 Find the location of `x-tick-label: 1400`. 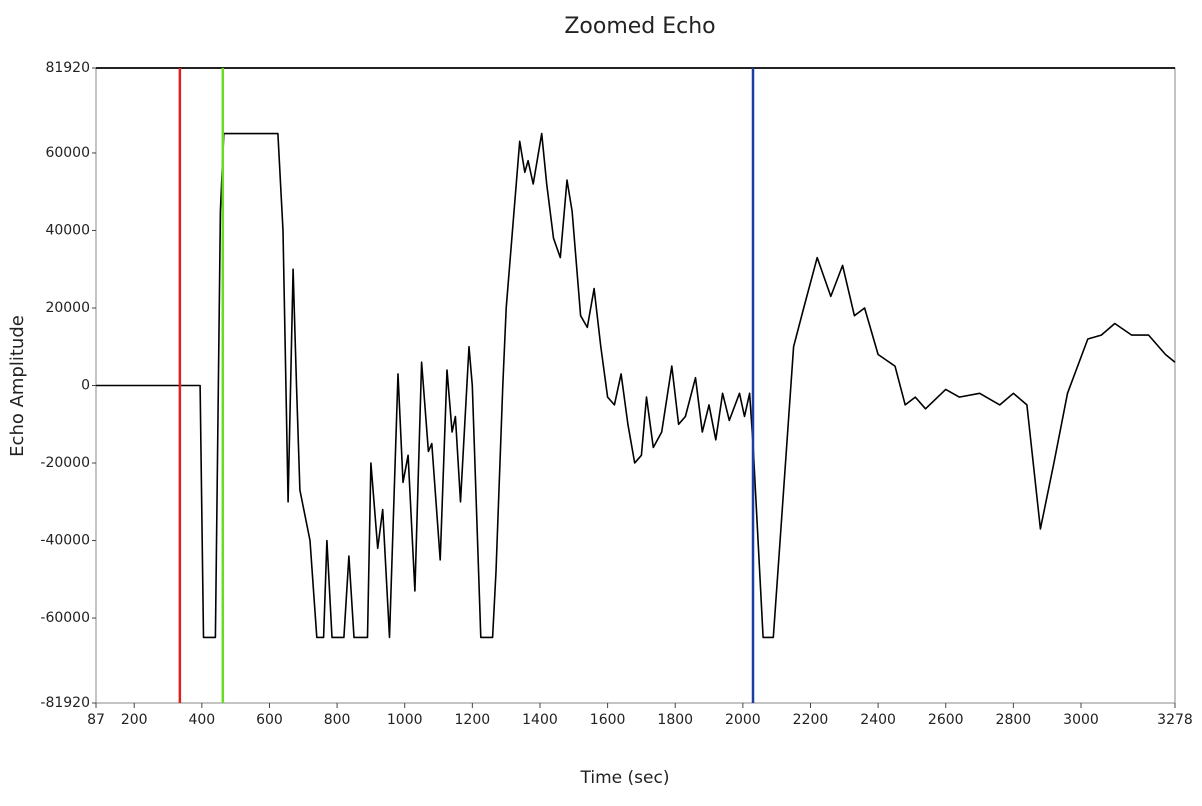

x-tick-label: 1400 is located at coordinates (540, 720).